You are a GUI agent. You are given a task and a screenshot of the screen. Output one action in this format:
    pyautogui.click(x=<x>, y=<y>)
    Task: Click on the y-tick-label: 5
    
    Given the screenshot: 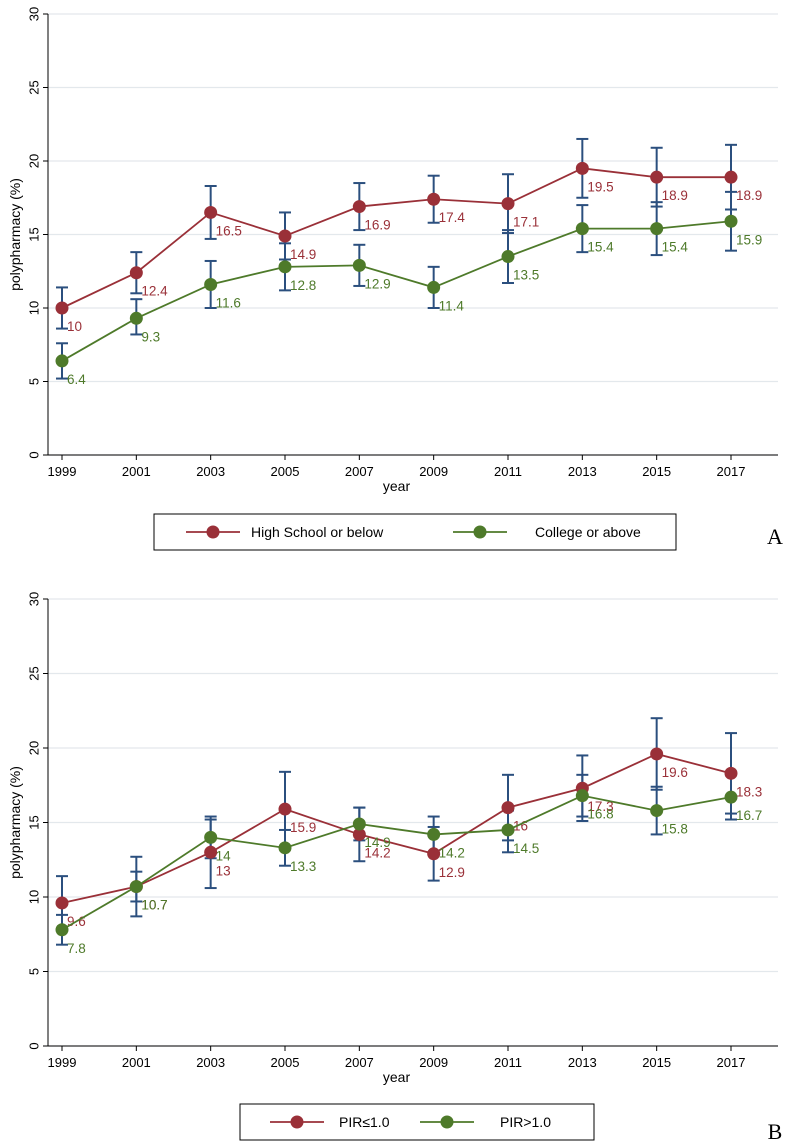 What is the action you would take?
    pyautogui.click(x=34, y=381)
    